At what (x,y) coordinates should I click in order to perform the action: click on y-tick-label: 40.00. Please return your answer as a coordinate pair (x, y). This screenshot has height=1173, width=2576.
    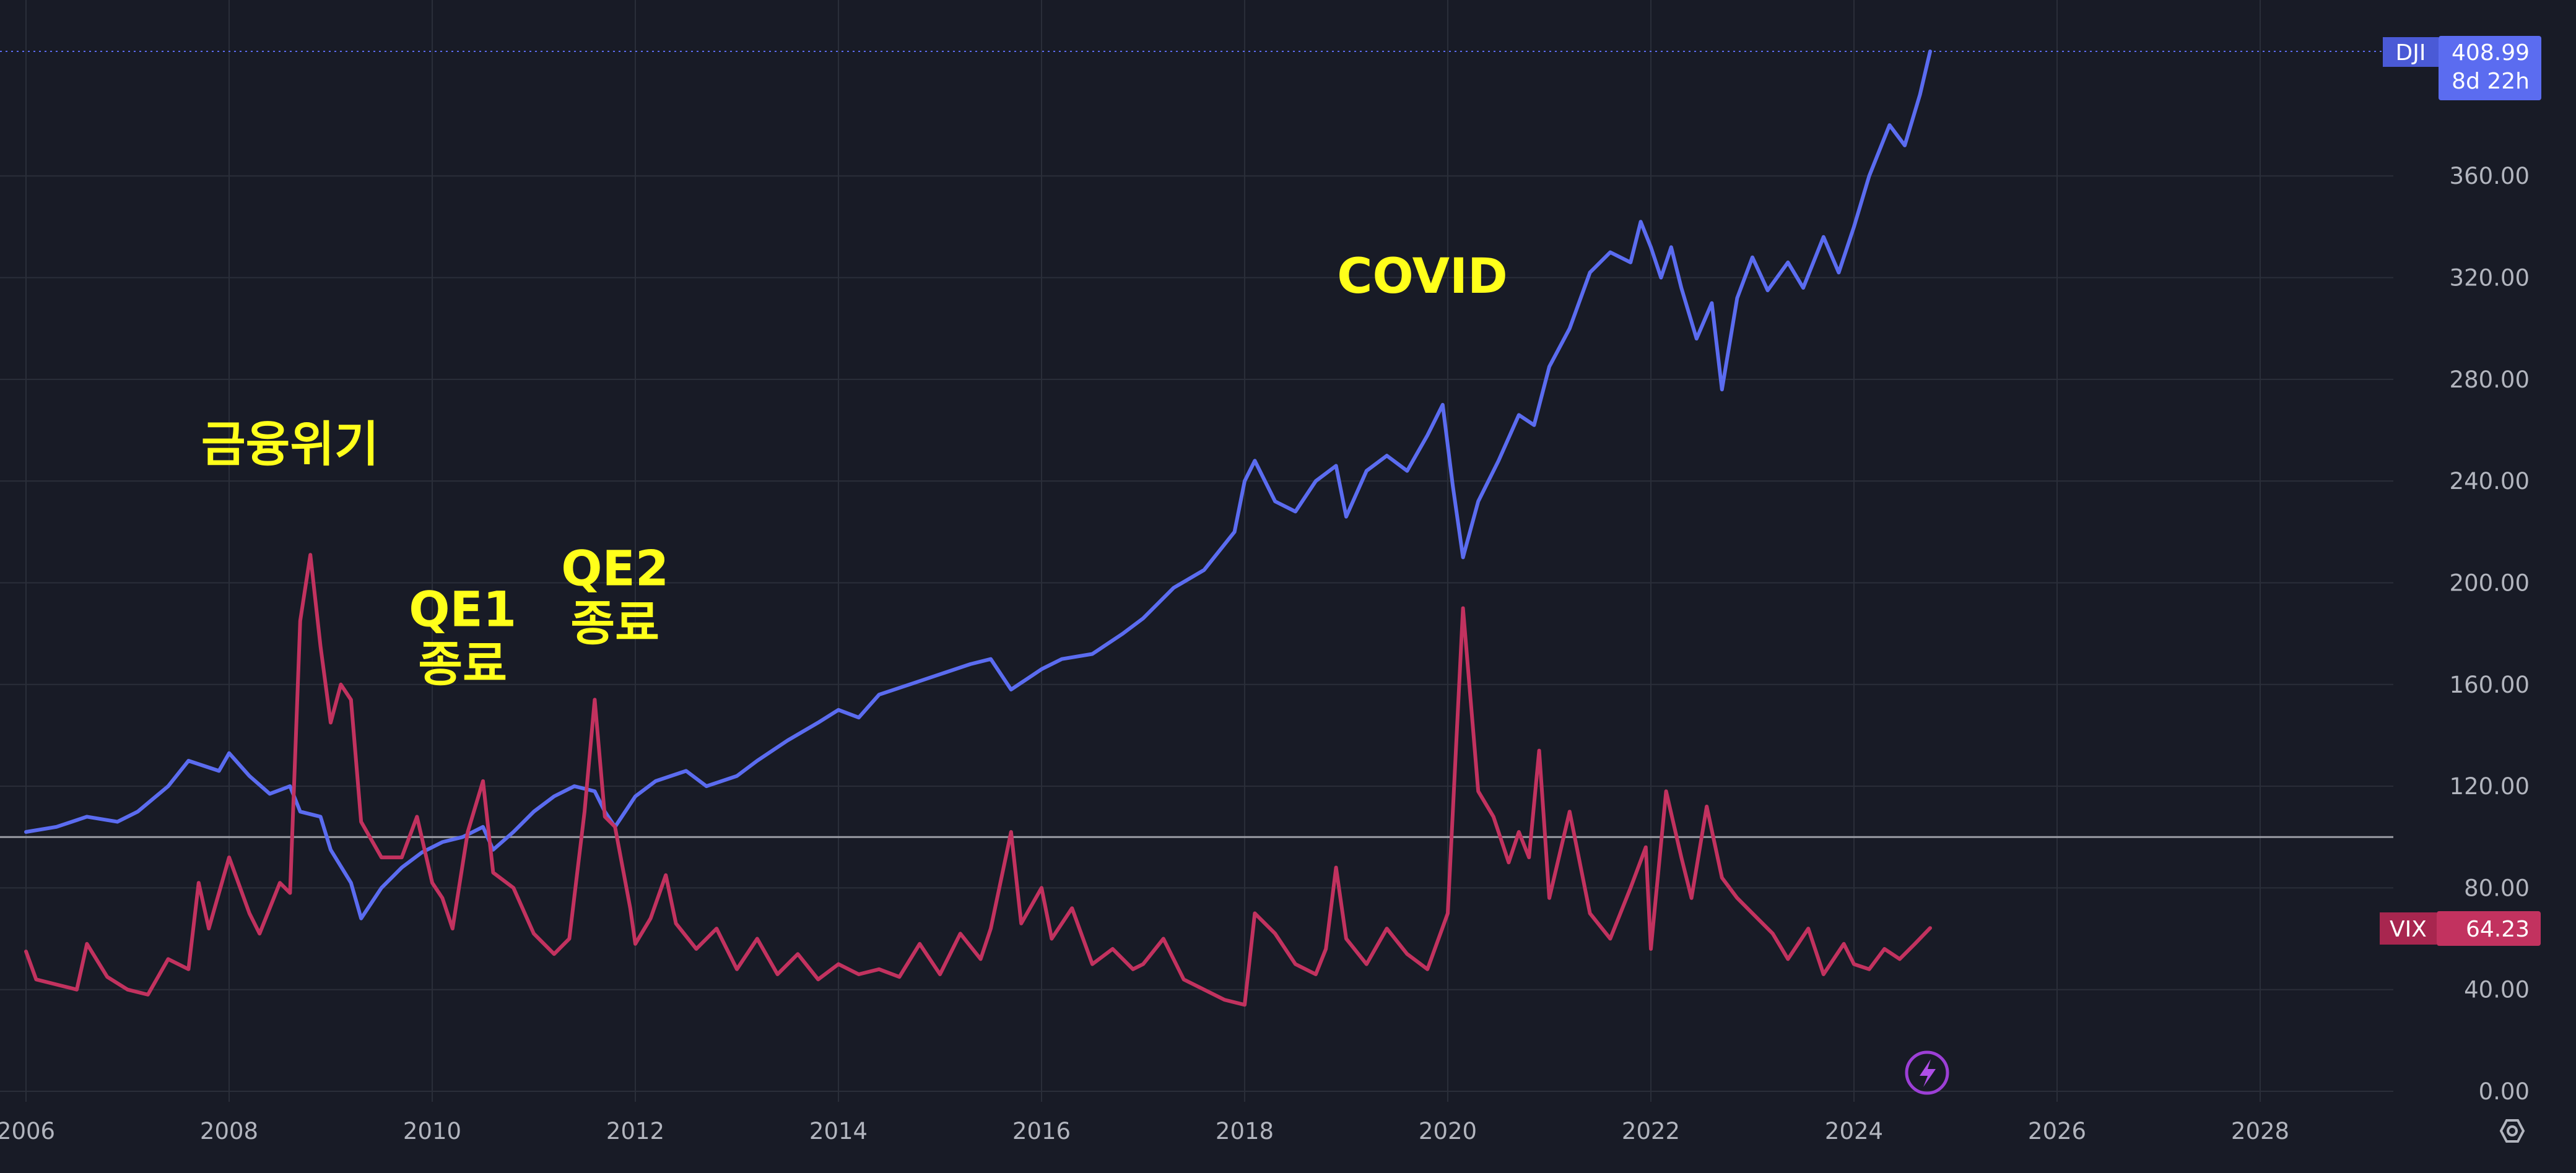
    Looking at the image, I should click on (2497, 990).